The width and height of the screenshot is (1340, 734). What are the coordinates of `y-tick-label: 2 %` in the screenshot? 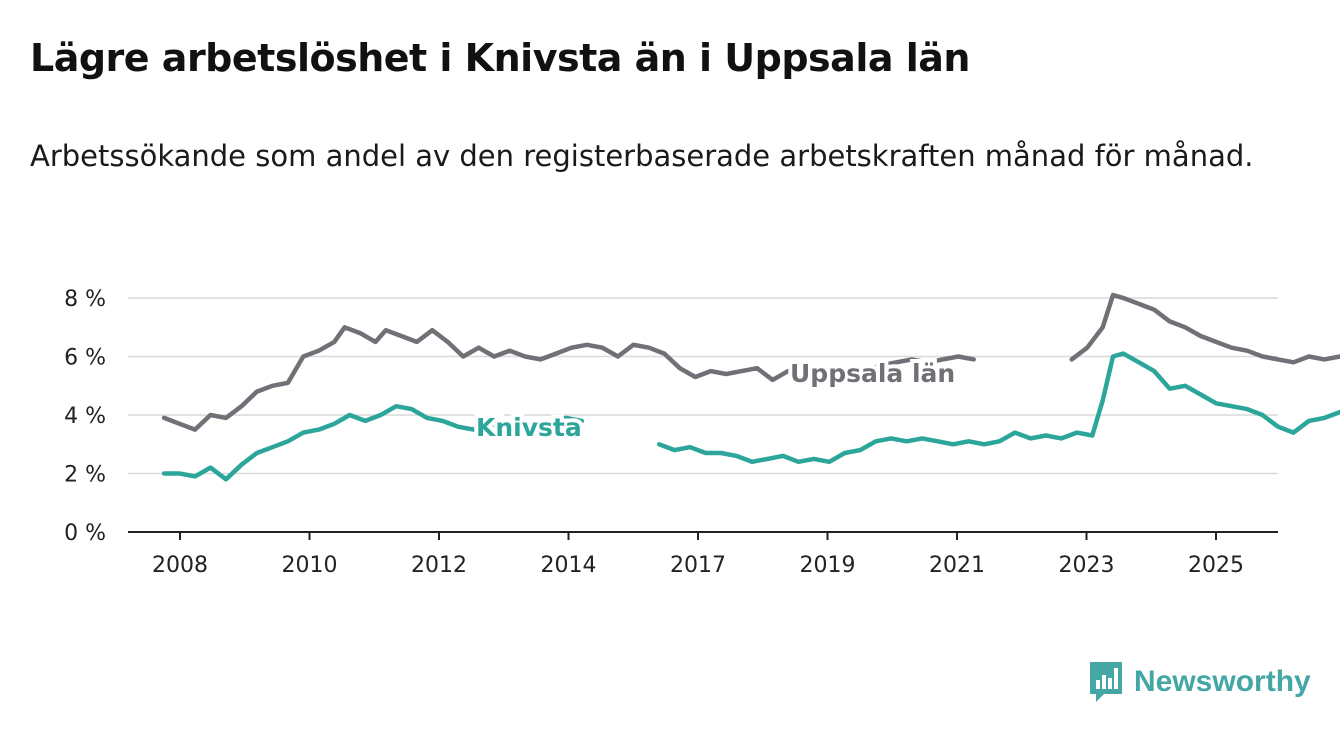 It's located at (85, 475).